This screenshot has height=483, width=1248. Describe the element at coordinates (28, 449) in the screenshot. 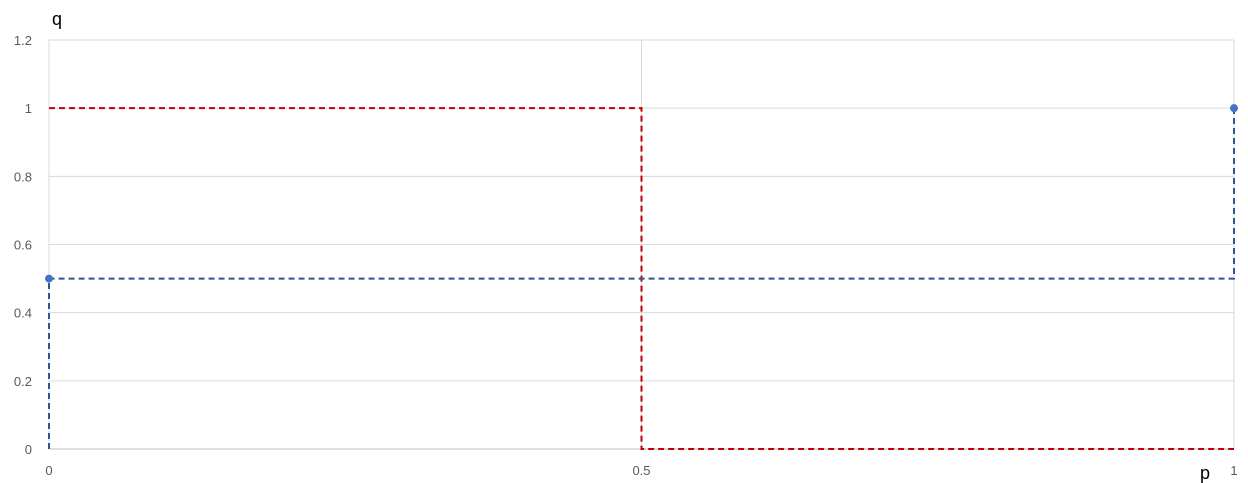

I see `y-tick-label: 0` at that location.